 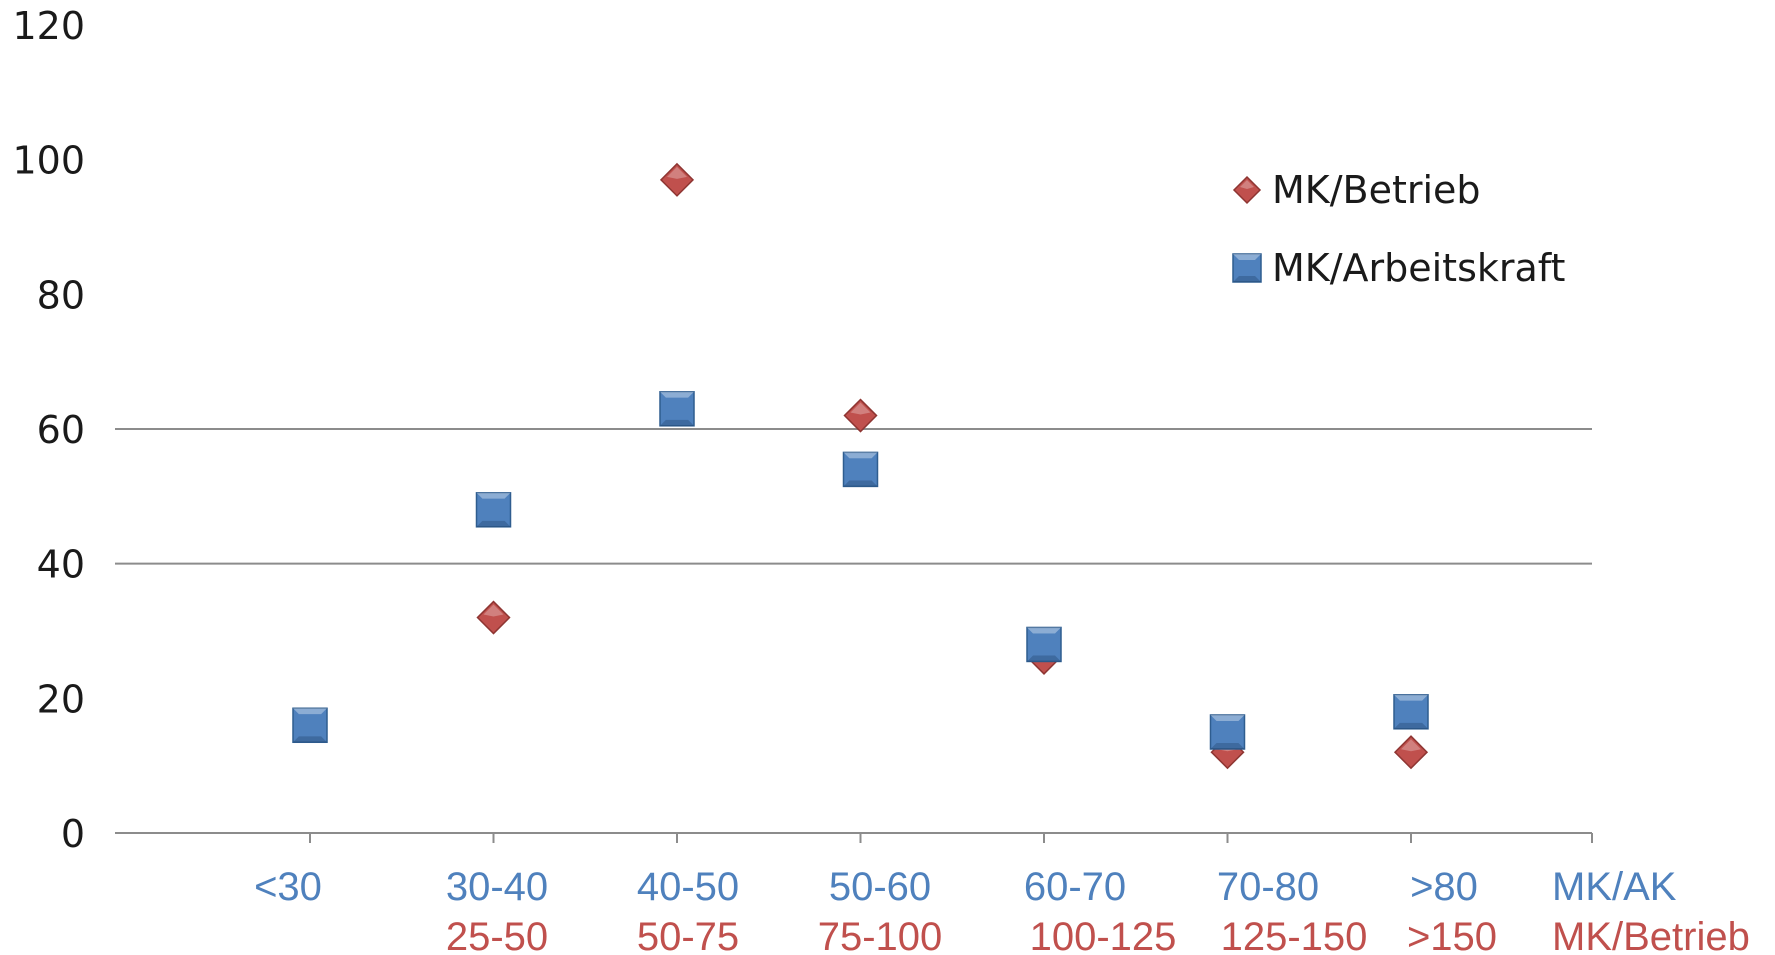 What do you see at coordinates (48, 26) in the screenshot?
I see `y-tick-label: 120` at bounding box center [48, 26].